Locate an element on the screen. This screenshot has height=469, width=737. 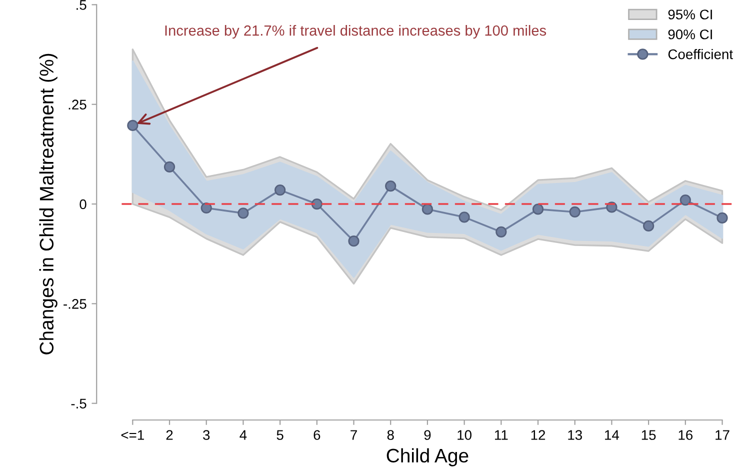
x-tick-label: 8 is located at coordinates (390, 435).